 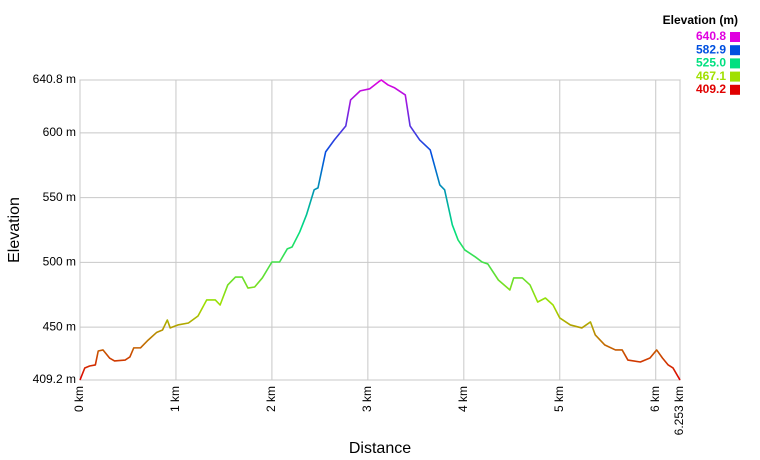 I want to click on x-tick-label: 6 km, so click(x=655, y=399).